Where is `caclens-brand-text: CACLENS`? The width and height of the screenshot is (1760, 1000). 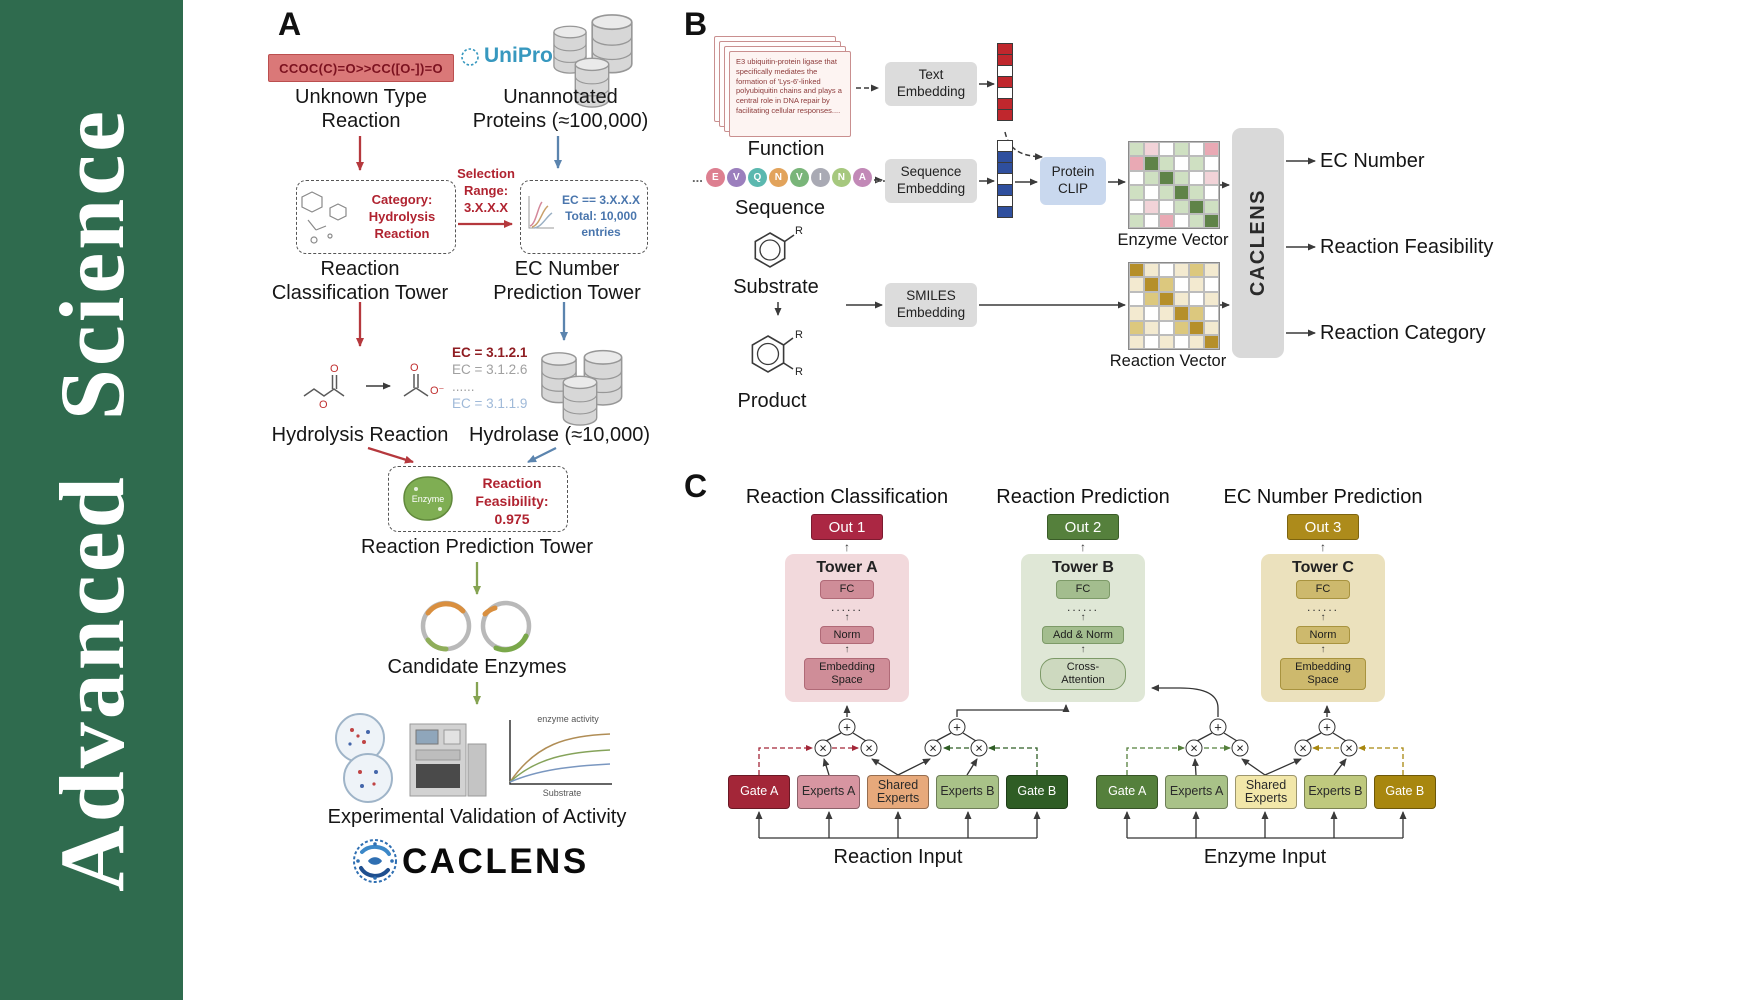 caclens-brand-text: CACLENS is located at coordinates (495, 861).